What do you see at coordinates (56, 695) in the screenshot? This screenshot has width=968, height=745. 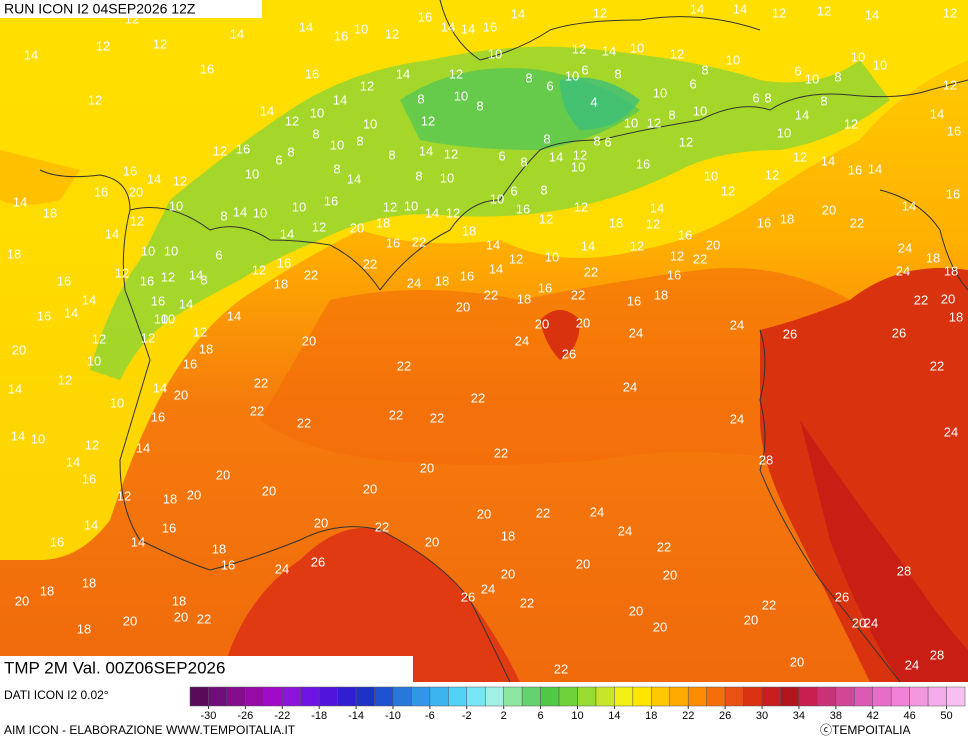 I see `source-text: DATI ICON I2 0.02°` at bounding box center [56, 695].